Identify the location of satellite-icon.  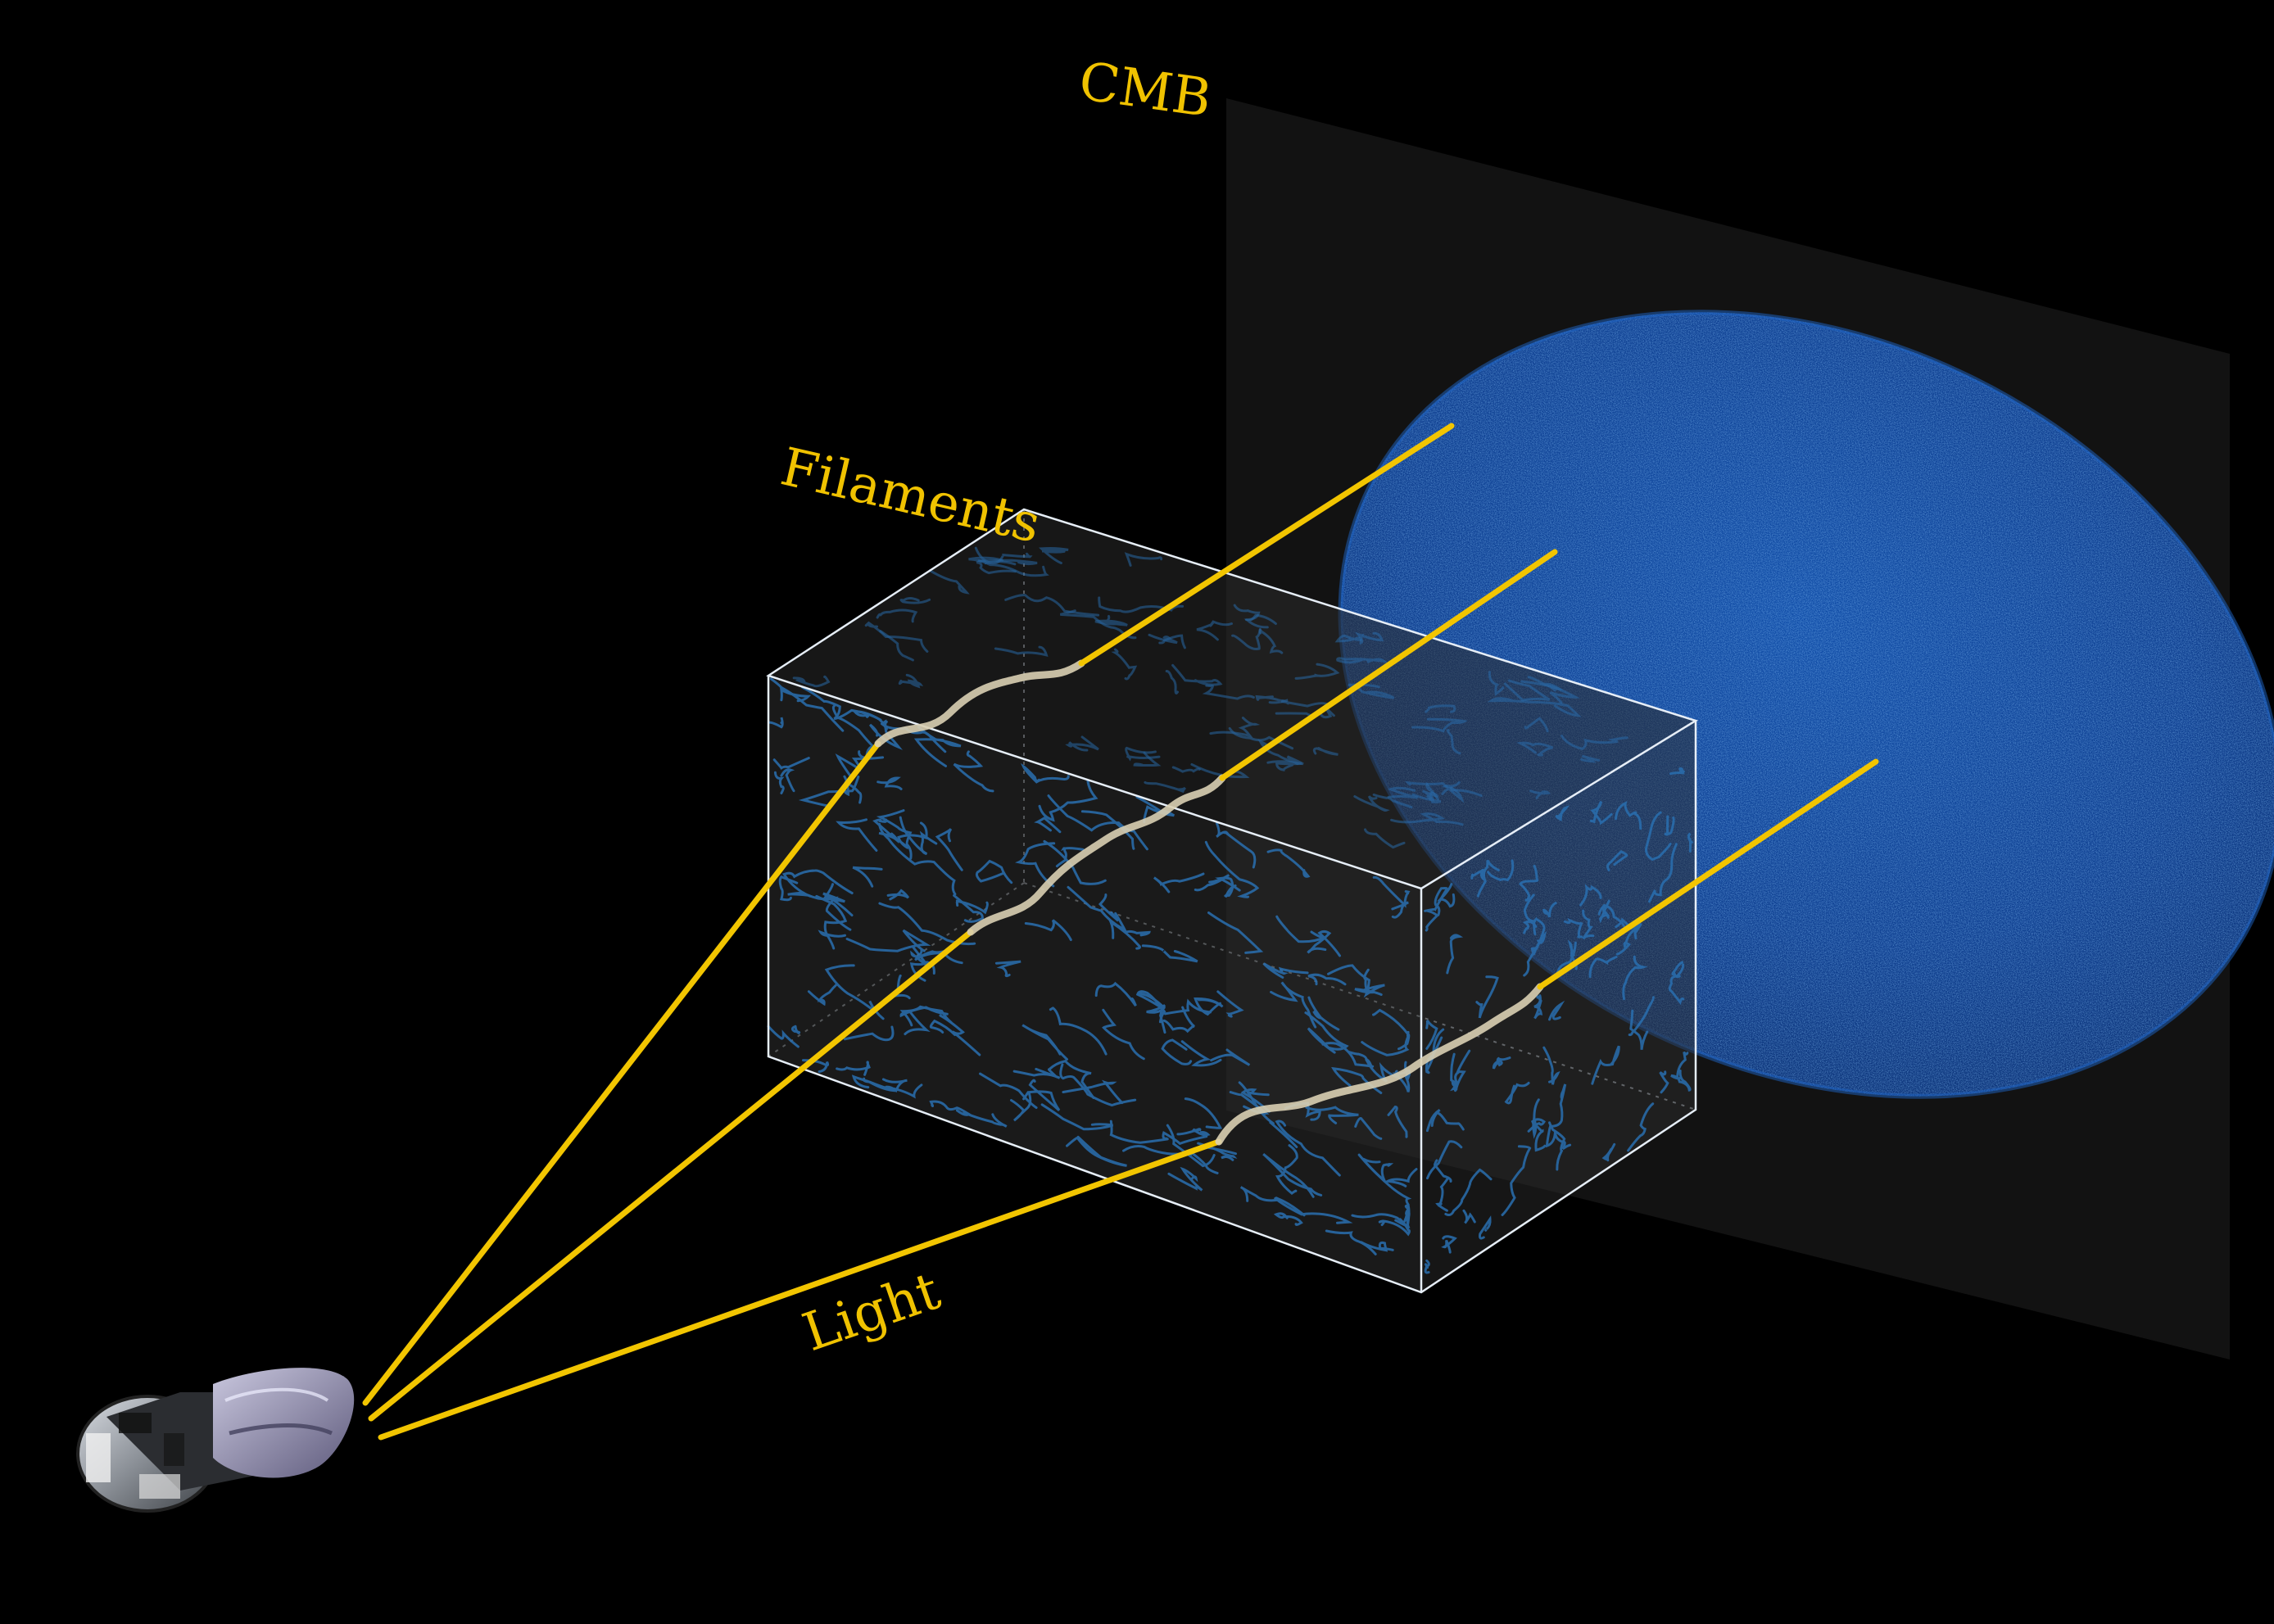
(215, 1440).